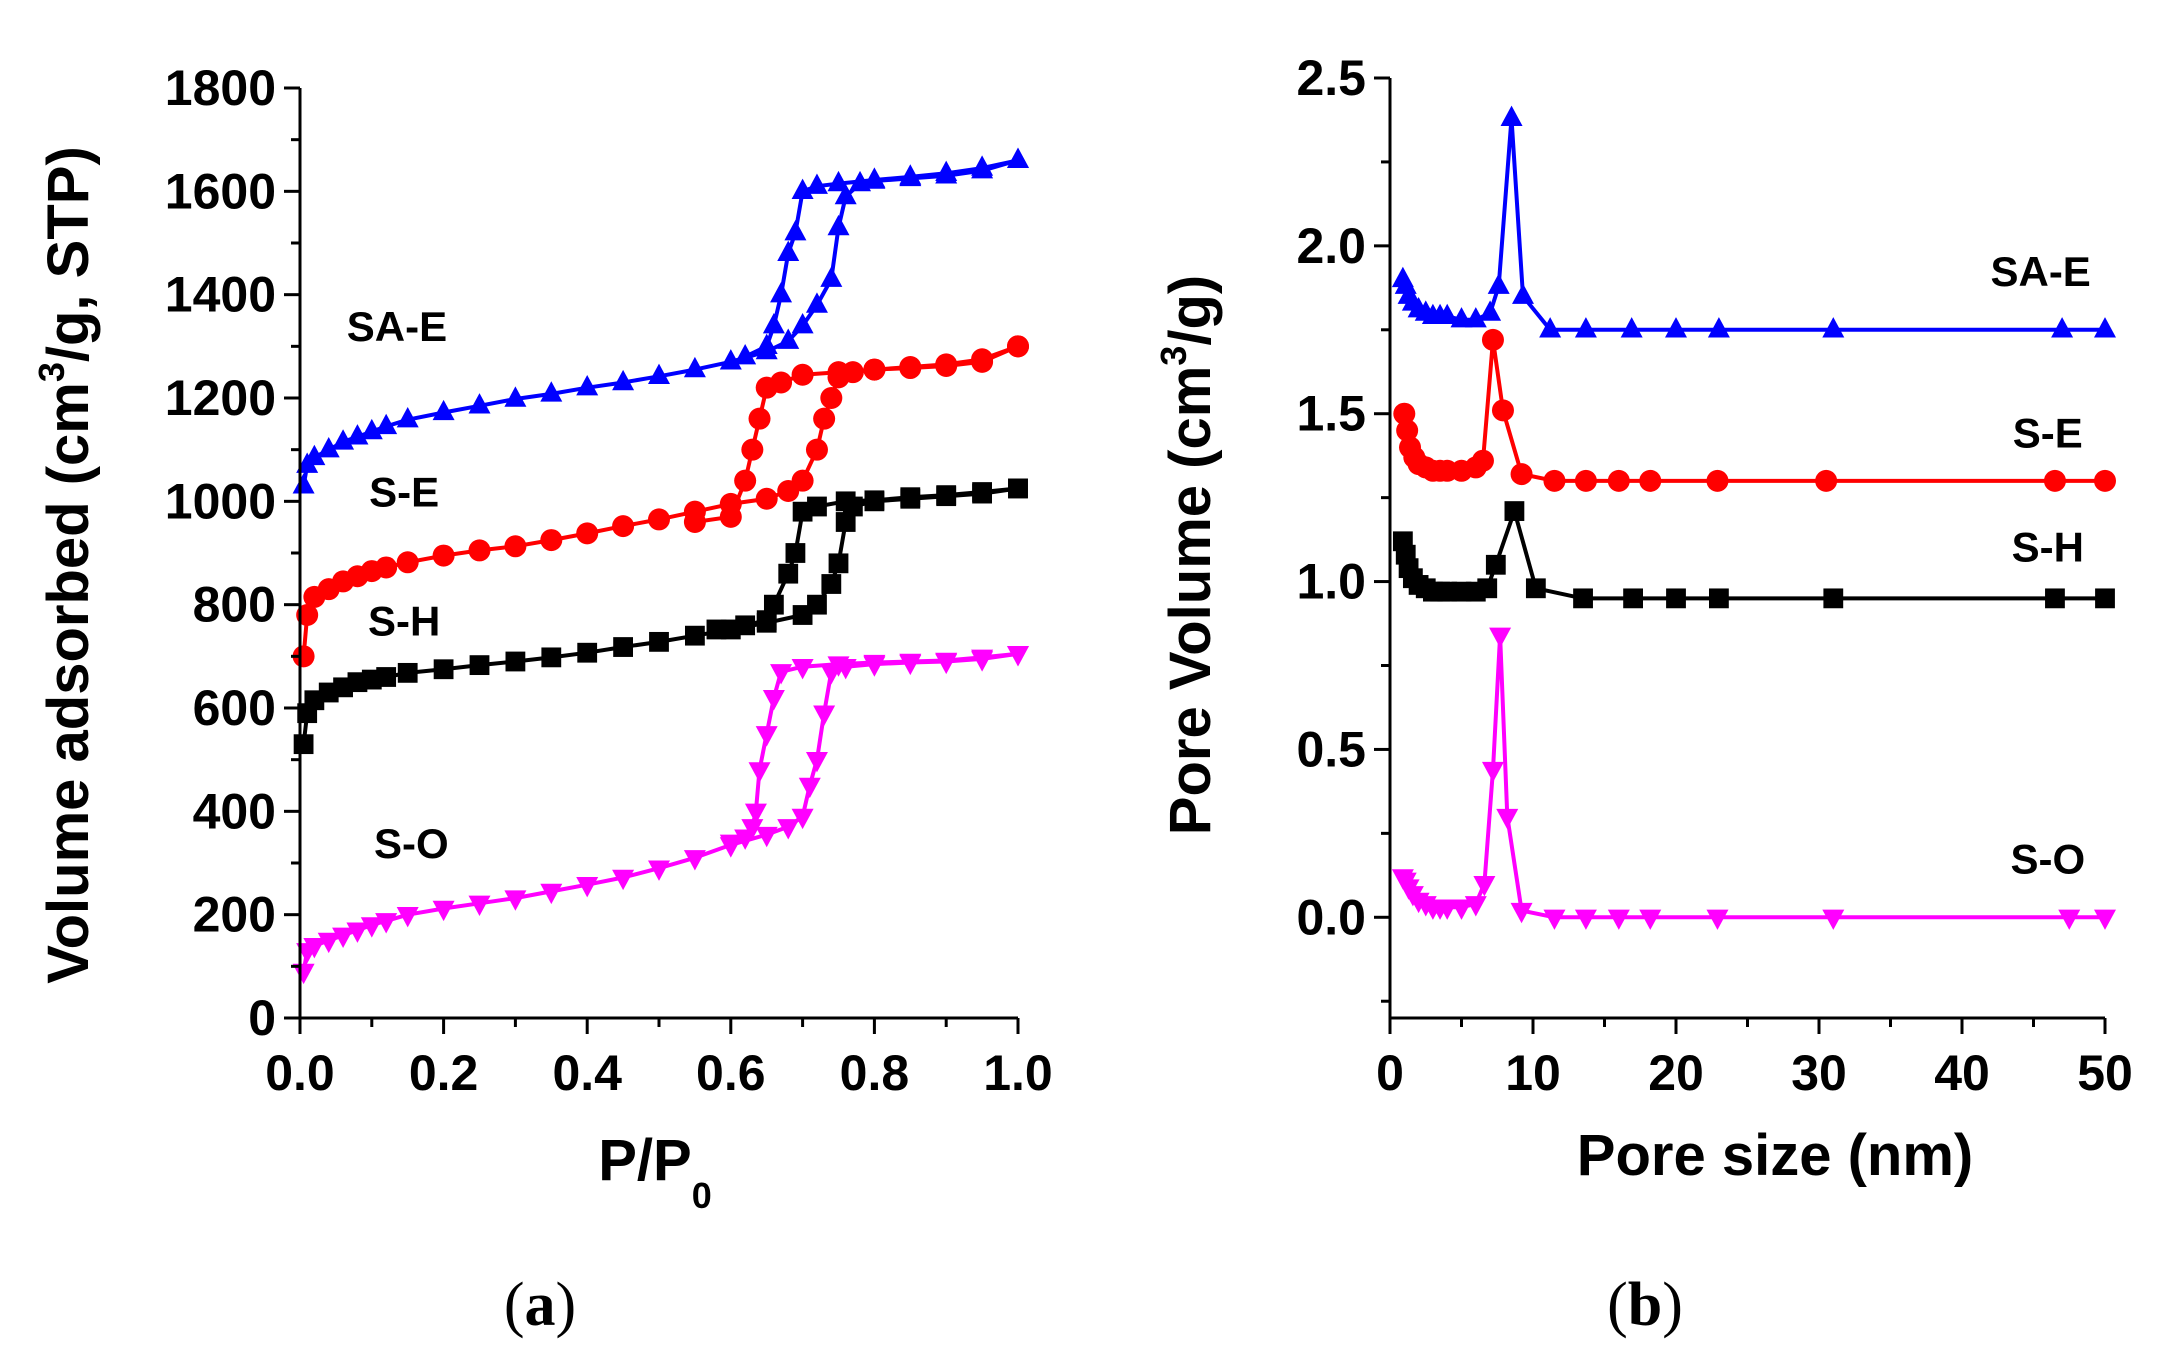  What do you see at coordinates (1331, 246) in the screenshot?
I see `y-tick-label: 2.0` at bounding box center [1331, 246].